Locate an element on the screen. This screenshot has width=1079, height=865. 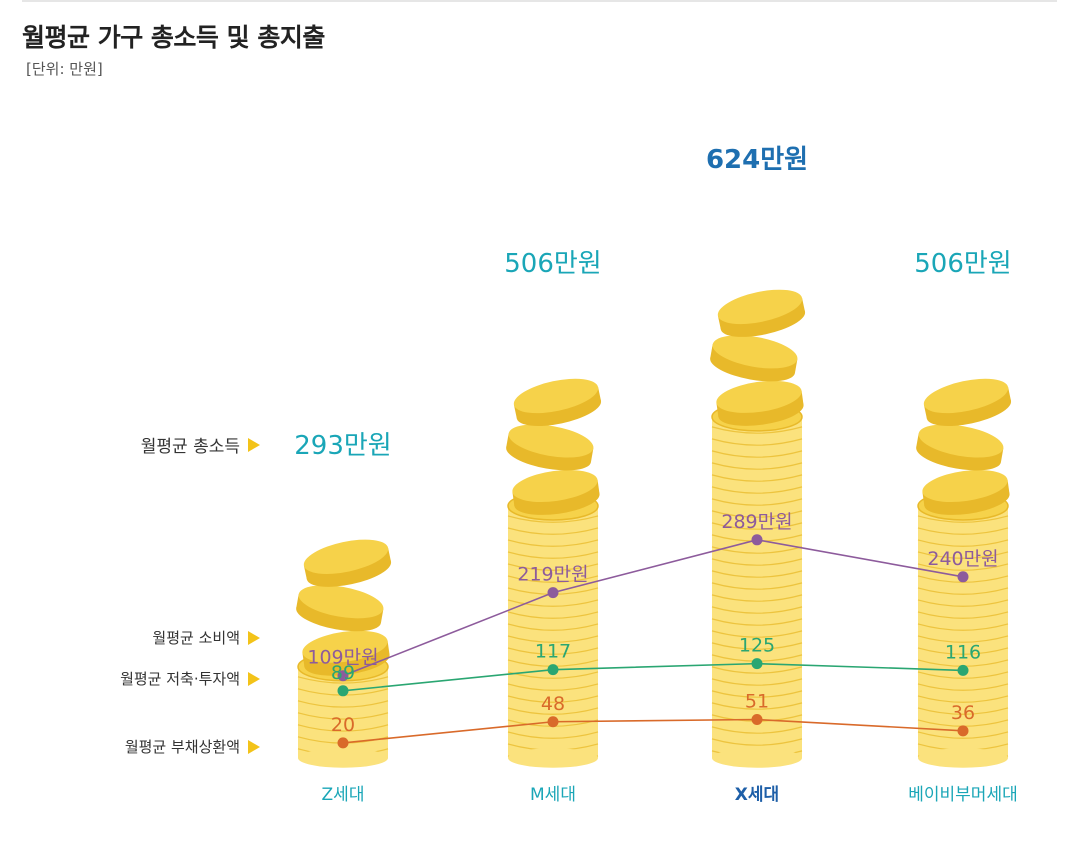
series-line-consumption is located at coordinates (653, 607).